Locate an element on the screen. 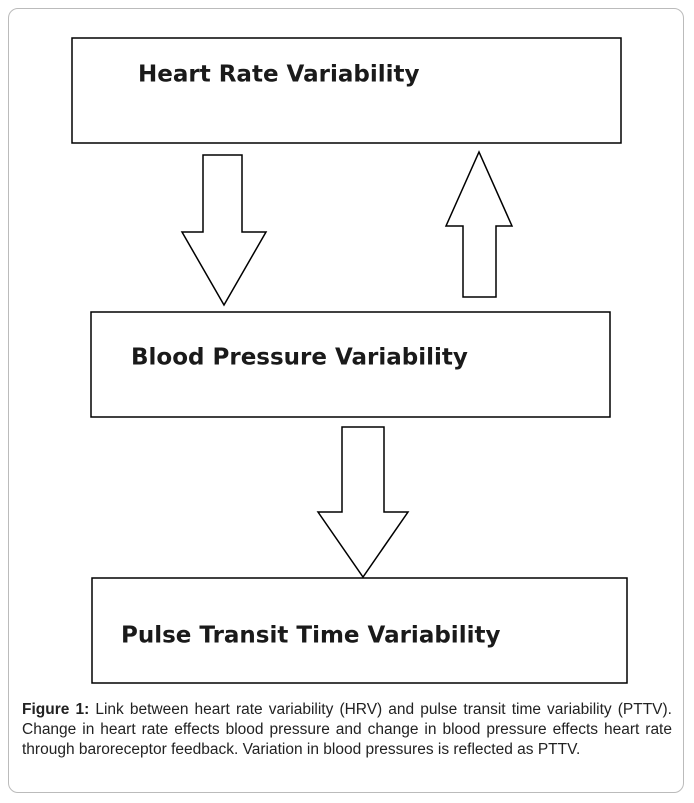 The image size is (694, 803). caption-label: Figure 1: is located at coordinates (56, 709).